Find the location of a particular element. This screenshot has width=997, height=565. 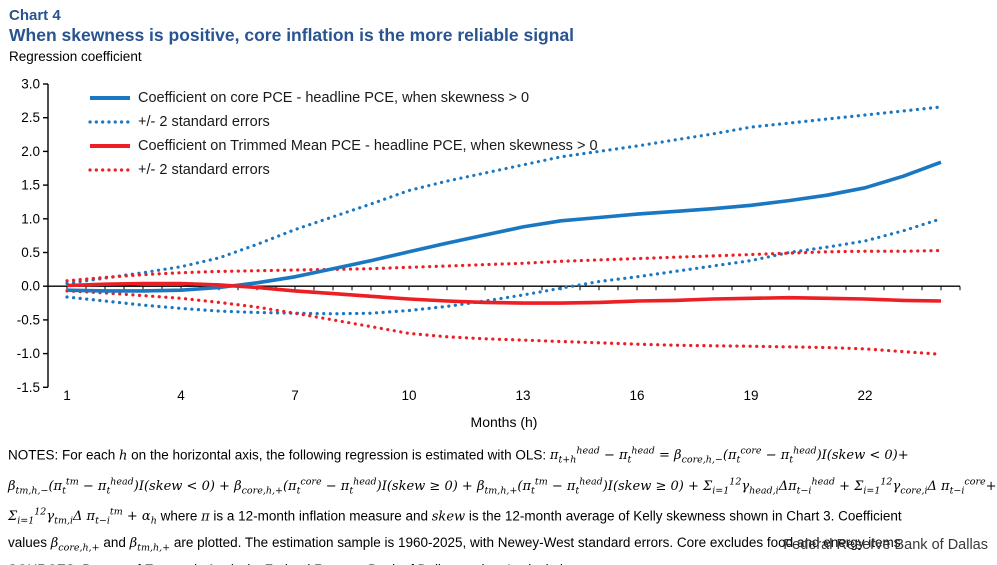

legend-item-core-standard-errors: +/- 2 standard errors is located at coordinates (343, 122).